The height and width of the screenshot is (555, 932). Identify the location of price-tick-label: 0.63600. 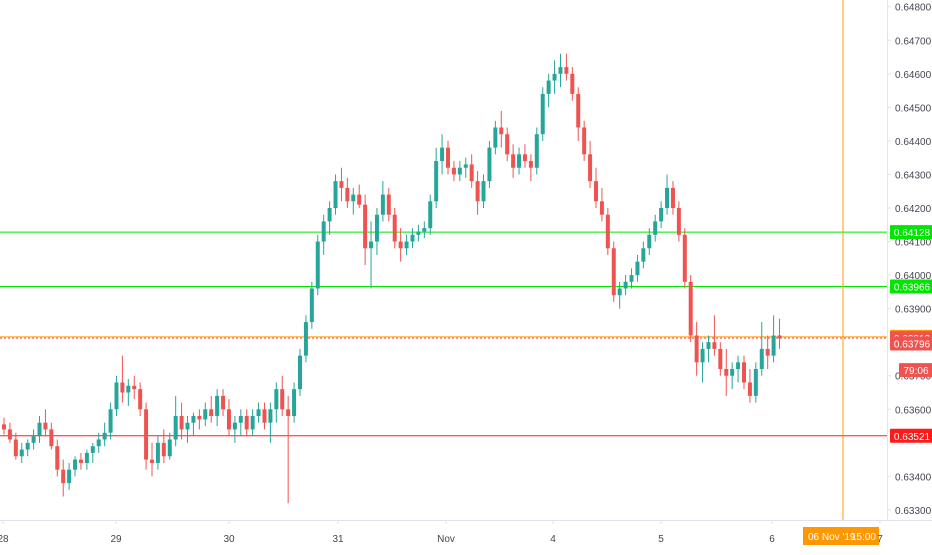
(913, 410).